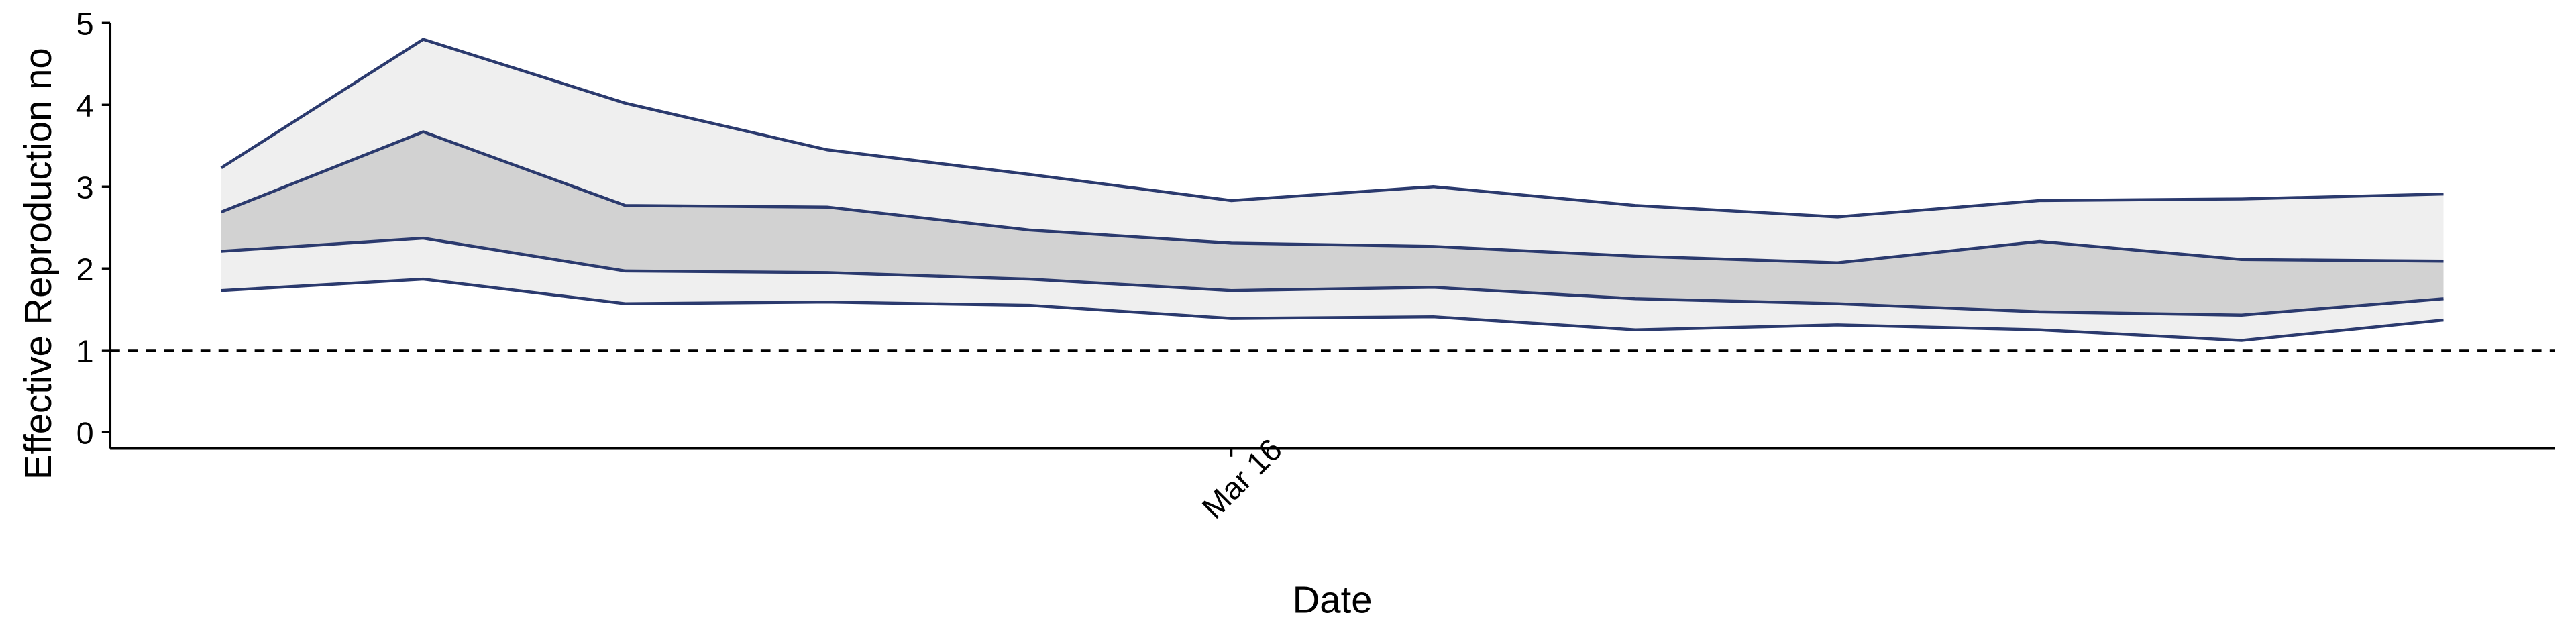 This screenshot has width=2576, height=644. I want to click on x-axis-title: Date, so click(1333, 599).